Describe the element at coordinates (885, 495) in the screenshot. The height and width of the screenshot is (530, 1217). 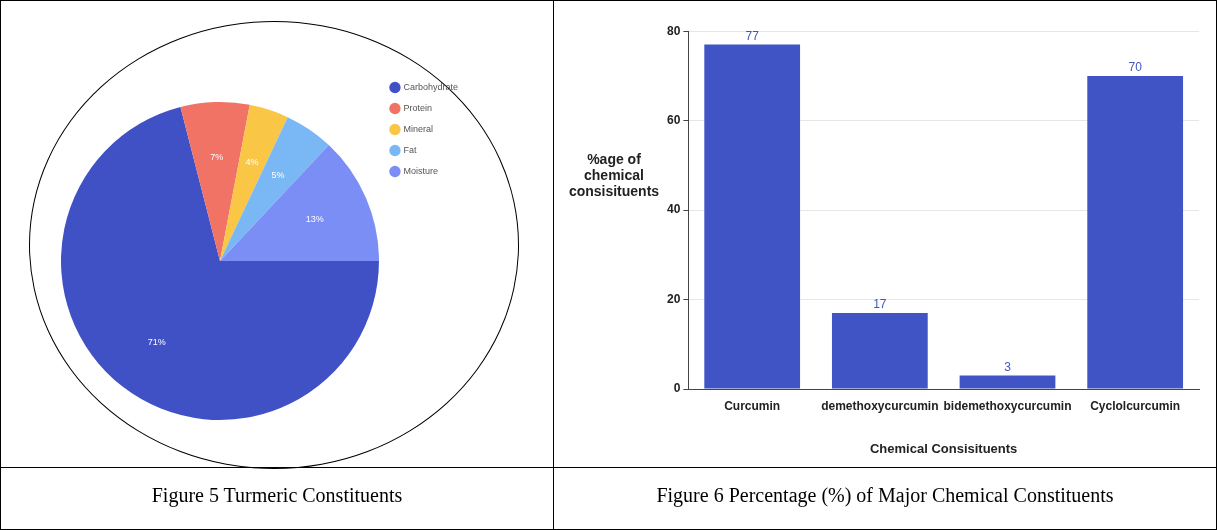
I see `caption: Figure 6 Percentage (%) of Major Chemical Constituents` at that location.